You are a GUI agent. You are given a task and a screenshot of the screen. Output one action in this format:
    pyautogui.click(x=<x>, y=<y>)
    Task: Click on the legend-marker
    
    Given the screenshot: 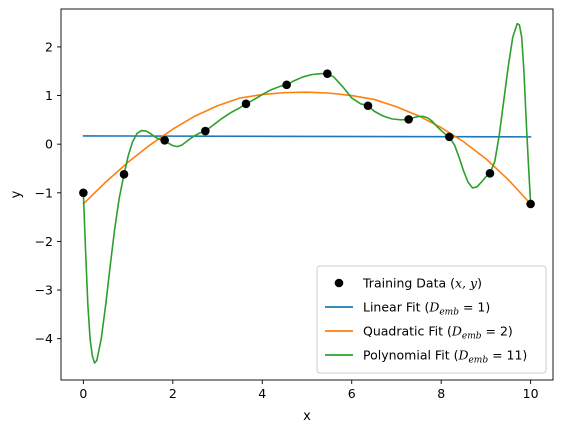 What is the action you would take?
    pyautogui.click(x=339, y=283)
    